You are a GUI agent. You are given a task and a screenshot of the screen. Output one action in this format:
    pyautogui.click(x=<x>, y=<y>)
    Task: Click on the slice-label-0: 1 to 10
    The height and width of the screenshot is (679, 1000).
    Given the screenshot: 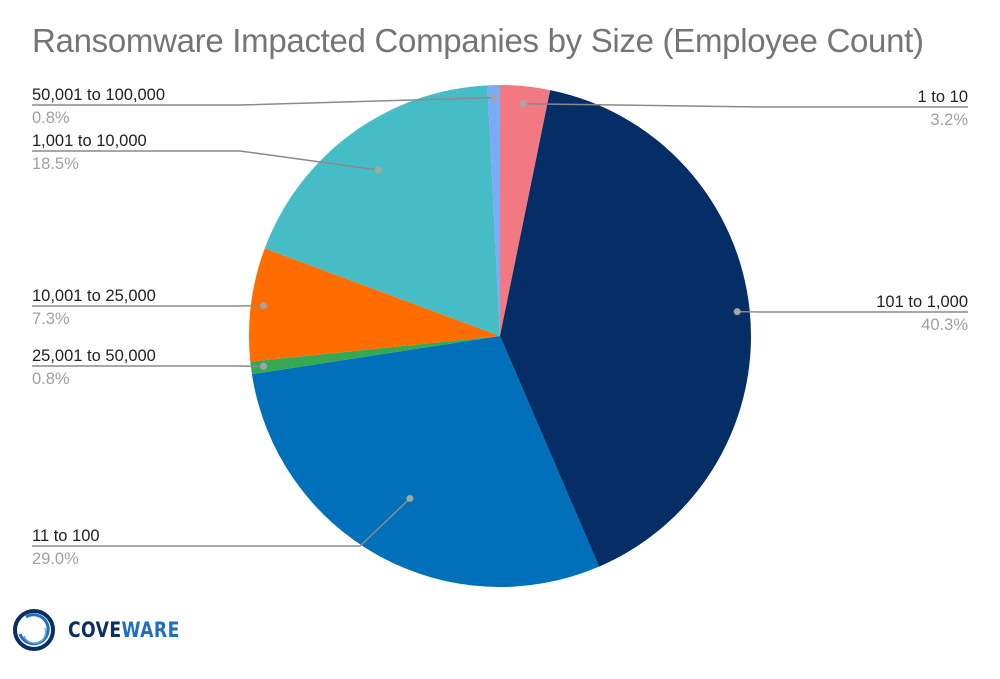 What is the action you would take?
    pyautogui.click(x=943, y=97)
    